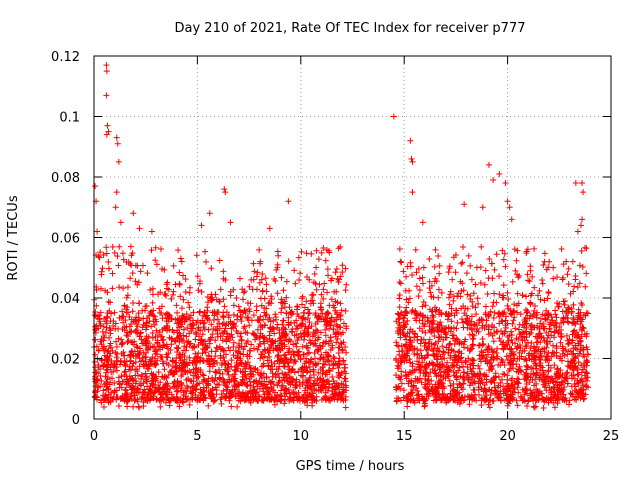 The width and height of the screenshot is (640, 480). I want to click on y-tick-label: 0.02, so click(65, 360).